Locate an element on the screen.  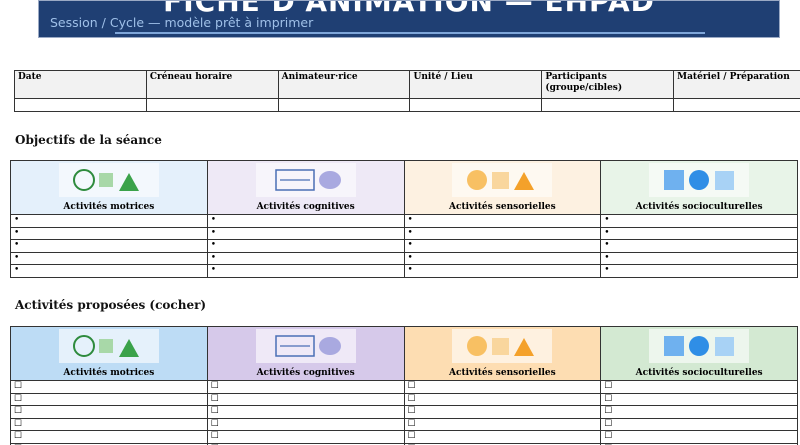
subtitle: Session / Cycle — modèle prêt à imprimer is located at coordinates (182, 22).